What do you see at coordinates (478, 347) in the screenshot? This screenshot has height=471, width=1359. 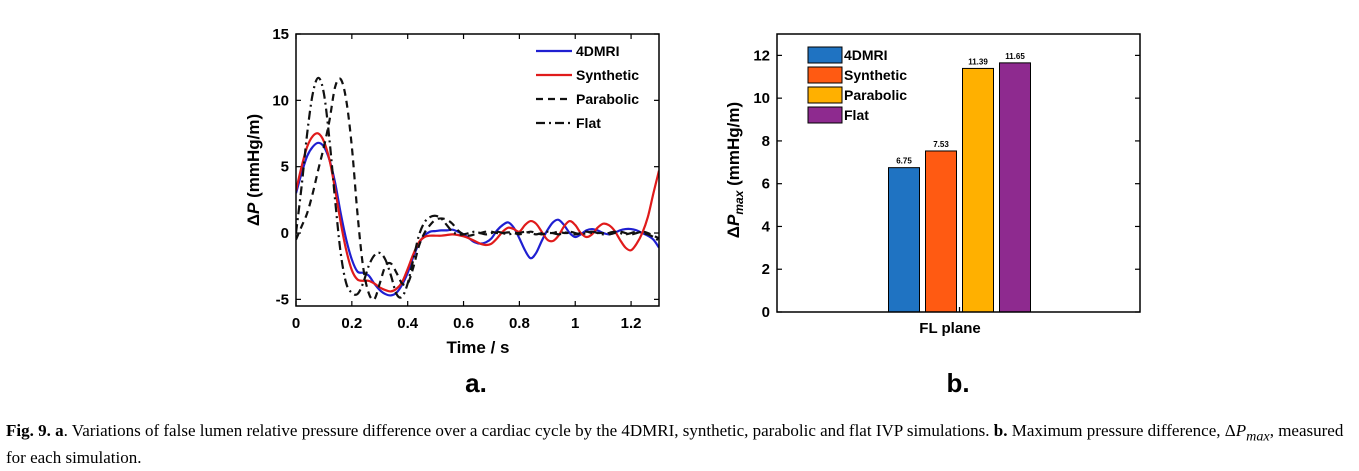 I see `panel-a-x-axis-label: Time / s` at bounding box center [478, 347].